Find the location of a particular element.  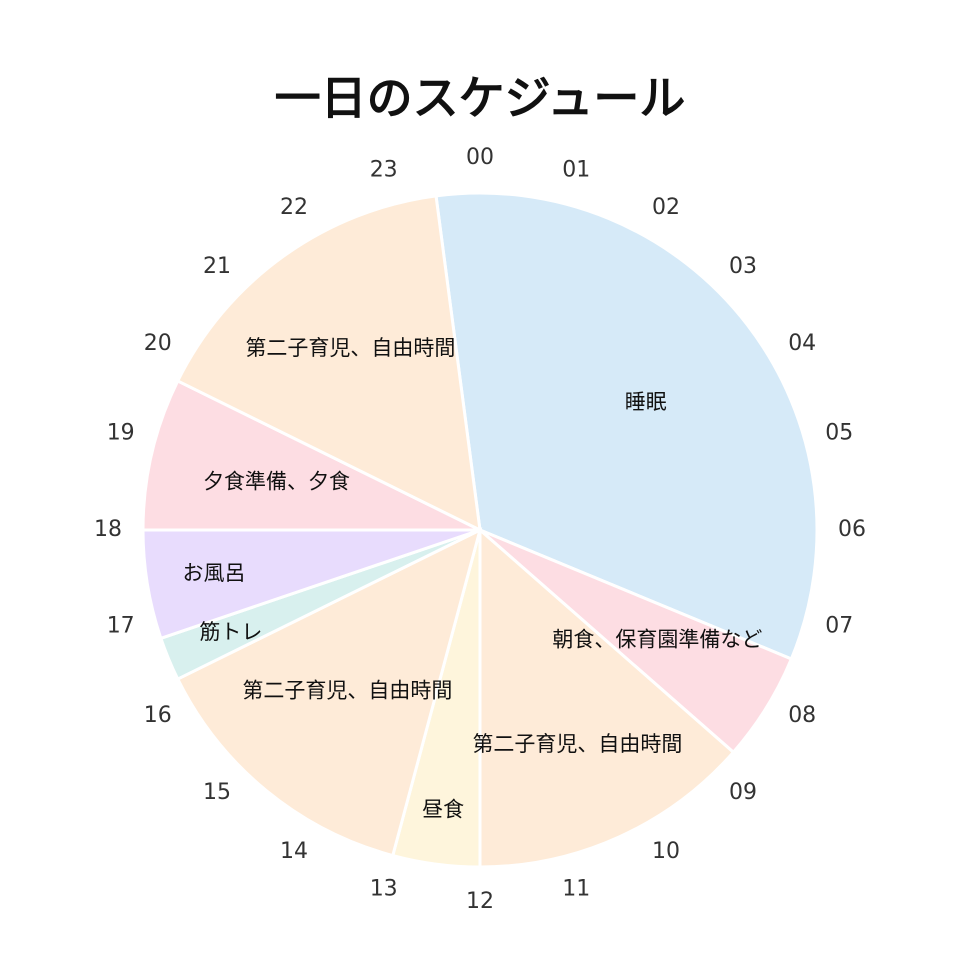

hour-tick-label: 14 is located at coordinates (294, 851).